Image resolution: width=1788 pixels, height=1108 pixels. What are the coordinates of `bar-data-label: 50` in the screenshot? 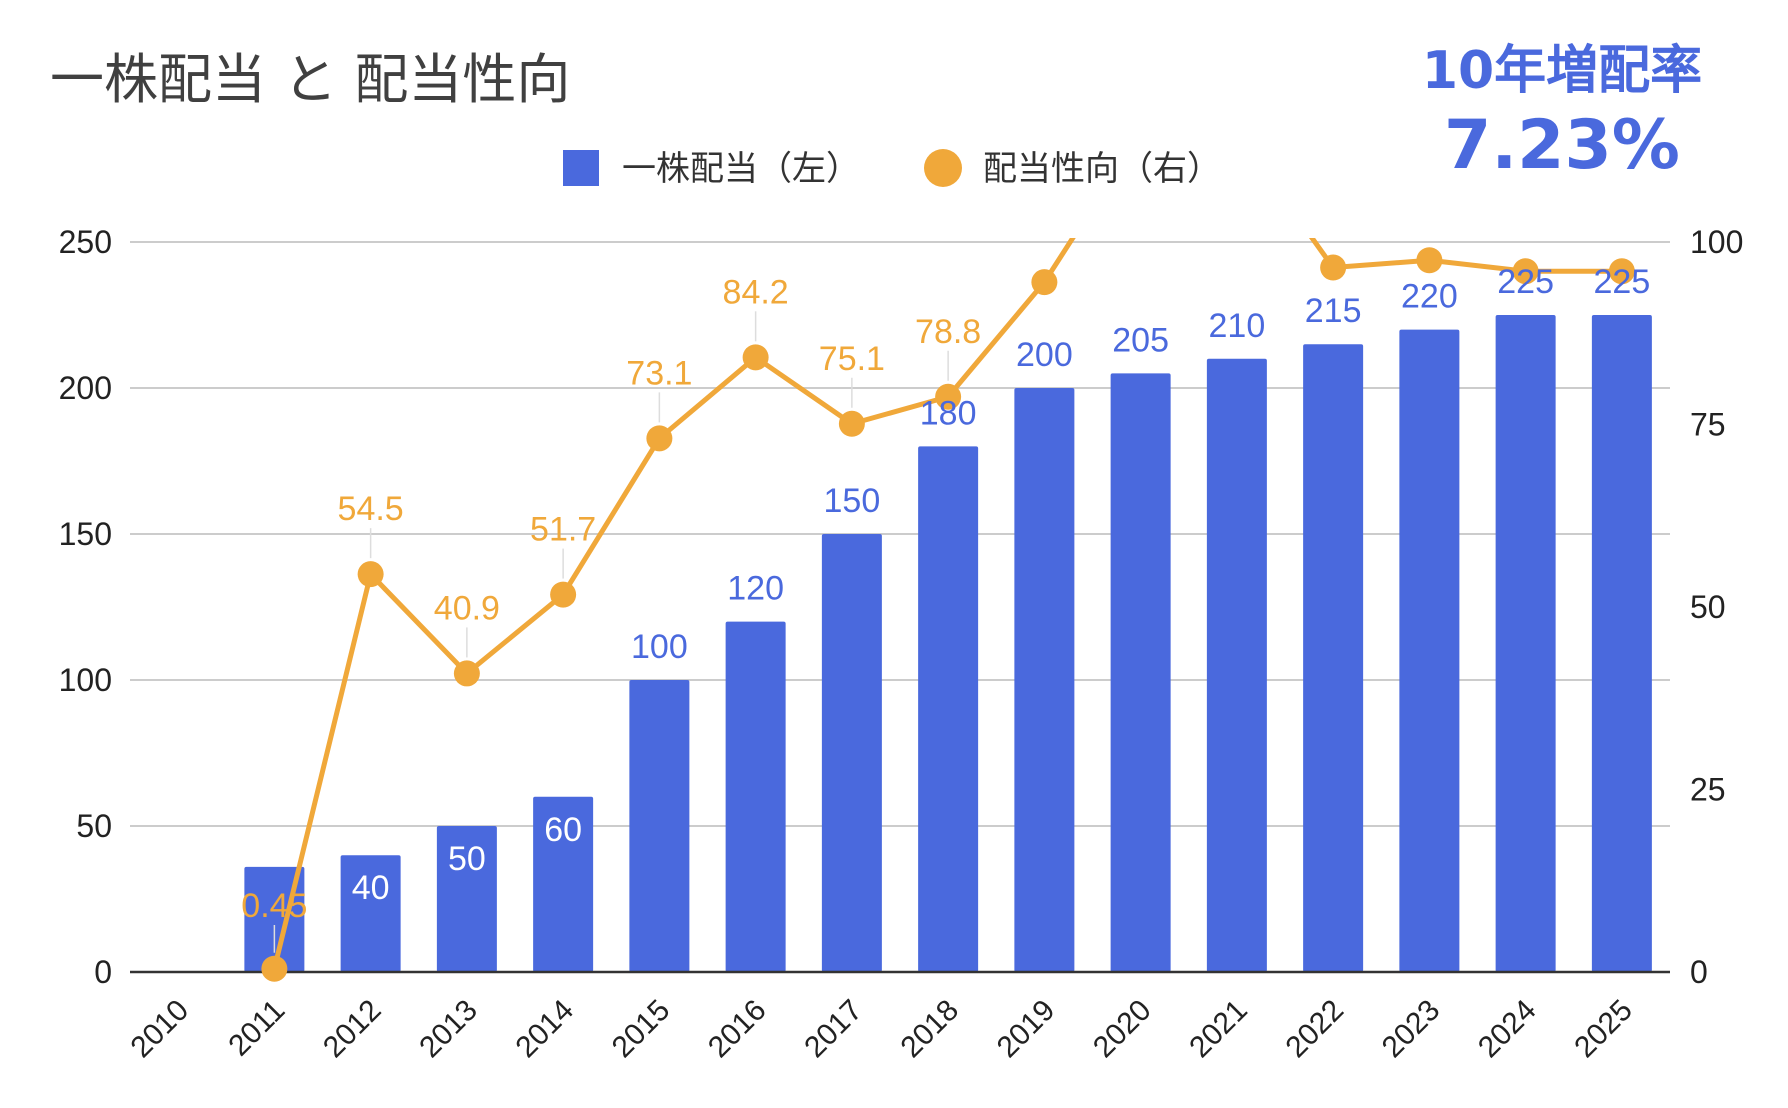 It's located at (467, 859).